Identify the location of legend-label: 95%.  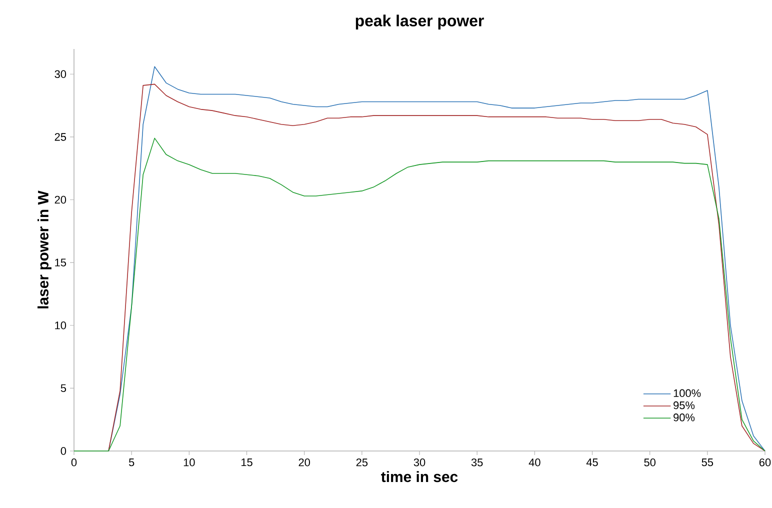
(684, 405).